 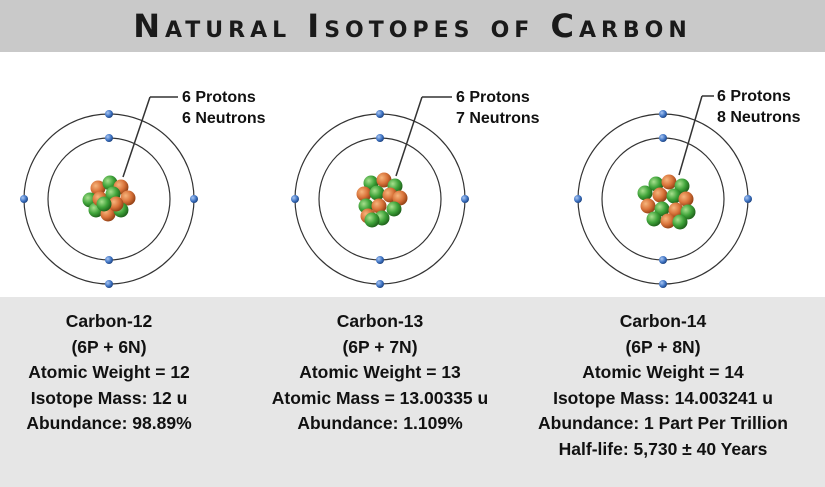 What do you see at coordinates (380, 321) in the screenshot?
I see `isotope-name: Carbon-13` at bounding box center [380, 321].